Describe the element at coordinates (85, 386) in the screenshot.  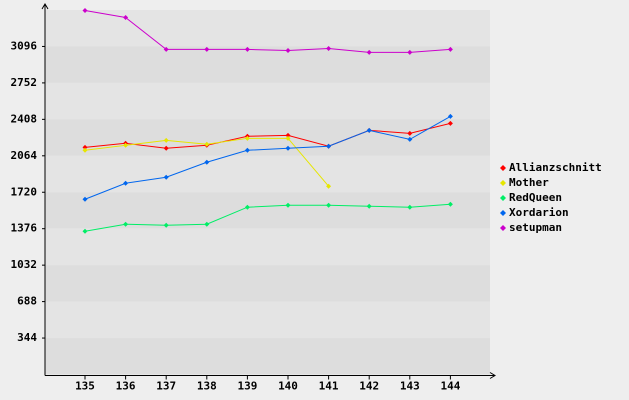
I see `x-tick-label: 135` at that location.